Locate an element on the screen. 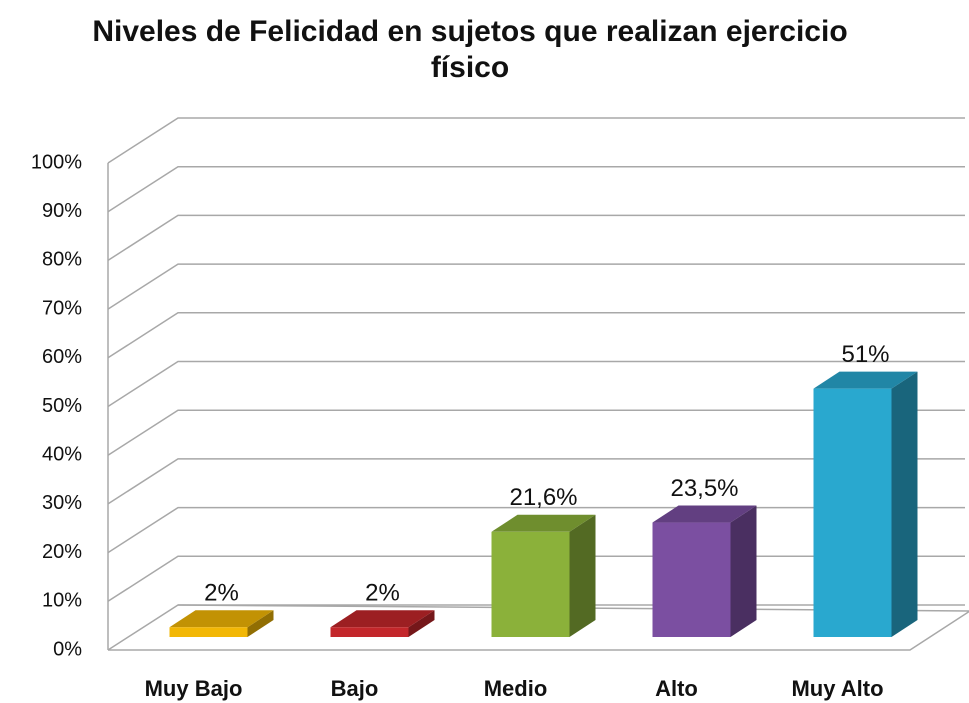 Image resolution: width=969 pixels, height=703 pixels. y-tick-label: 60% is located at coordinates (62, 357).